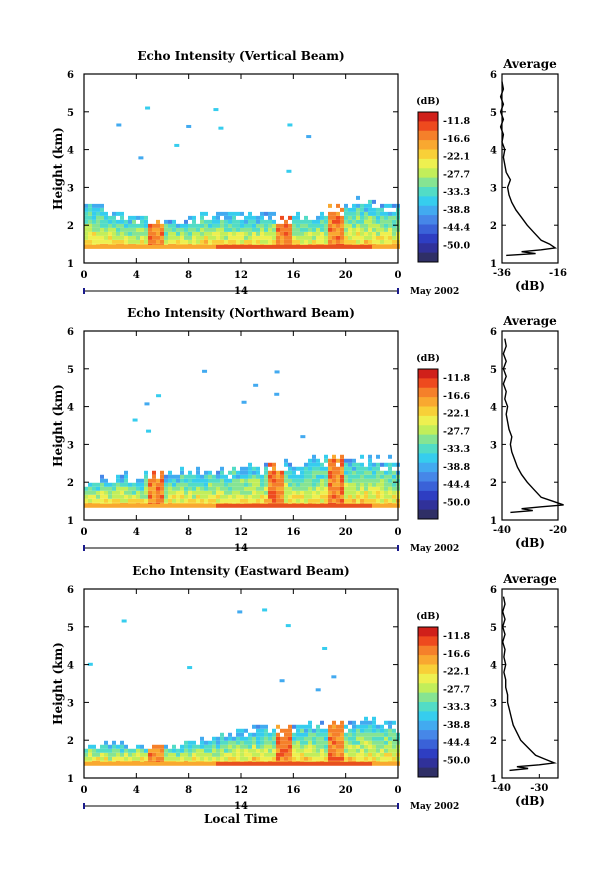 The image size is (613, 875). I want to click on y-tick-label: 3, so click(70, 188).